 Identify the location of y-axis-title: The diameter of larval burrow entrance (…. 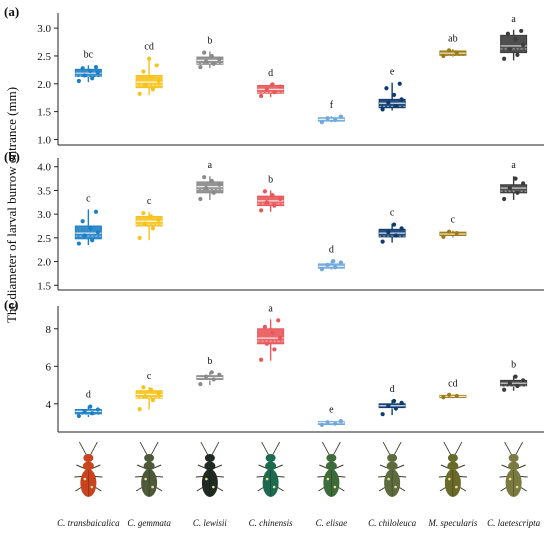
(11, 205).